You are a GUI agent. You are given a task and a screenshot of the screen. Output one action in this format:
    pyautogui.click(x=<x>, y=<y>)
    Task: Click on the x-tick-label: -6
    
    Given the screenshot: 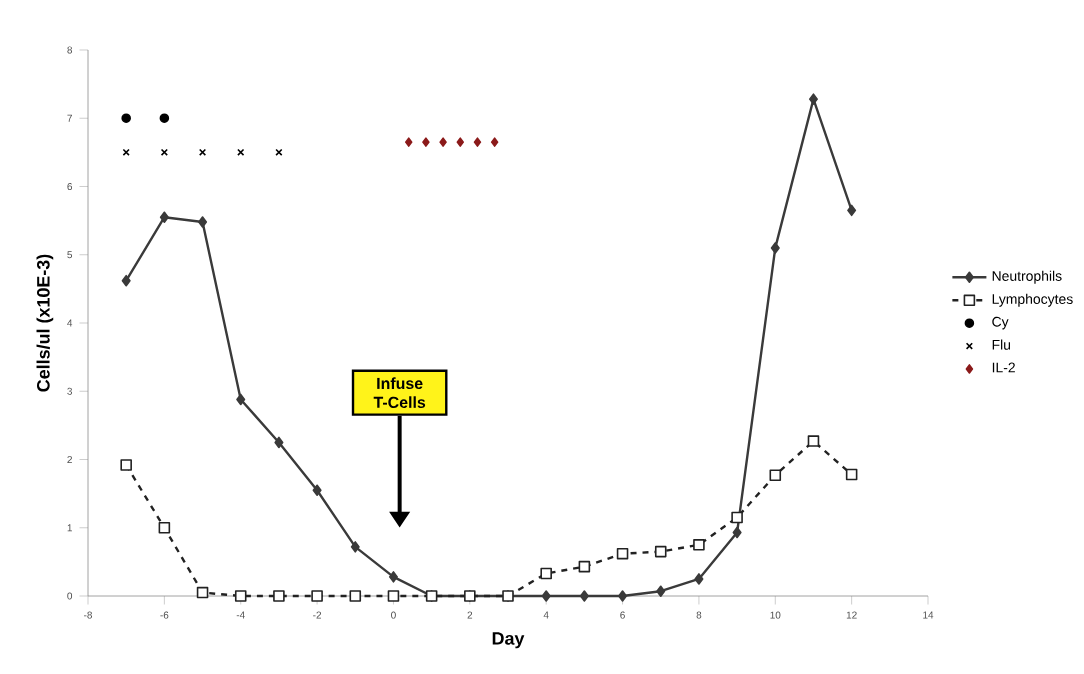 What is the action you would take?
    pyautogui.click(x=164, y=615)
    